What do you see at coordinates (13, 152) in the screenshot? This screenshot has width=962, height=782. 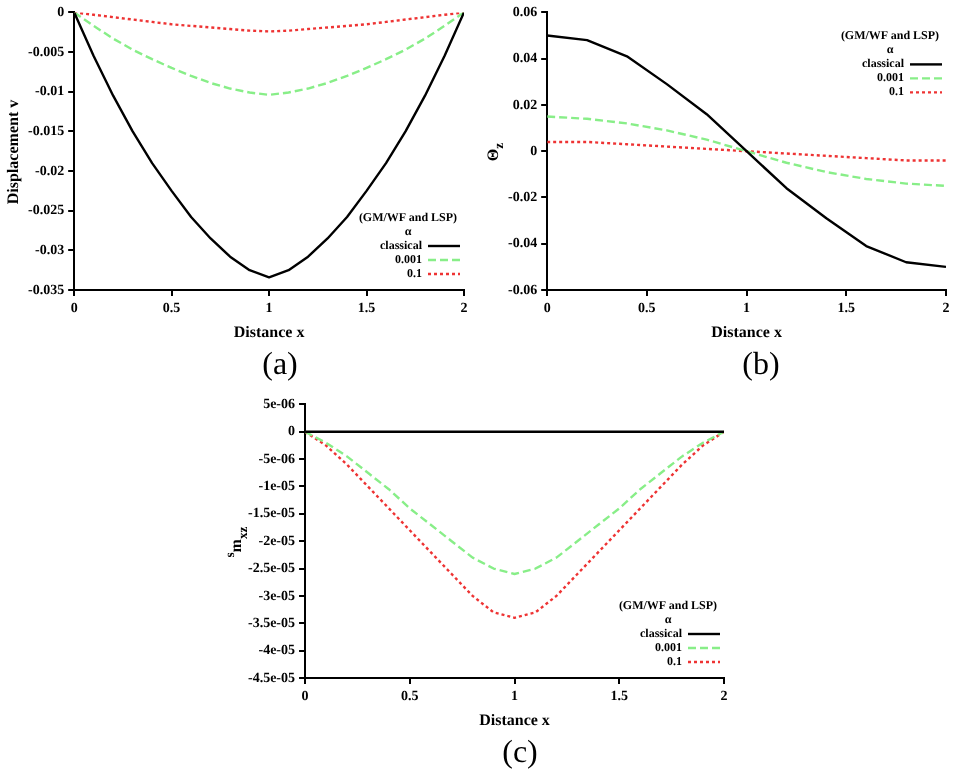 I see `y-axis-title: Displacement v` at bounding box center [13, 152].